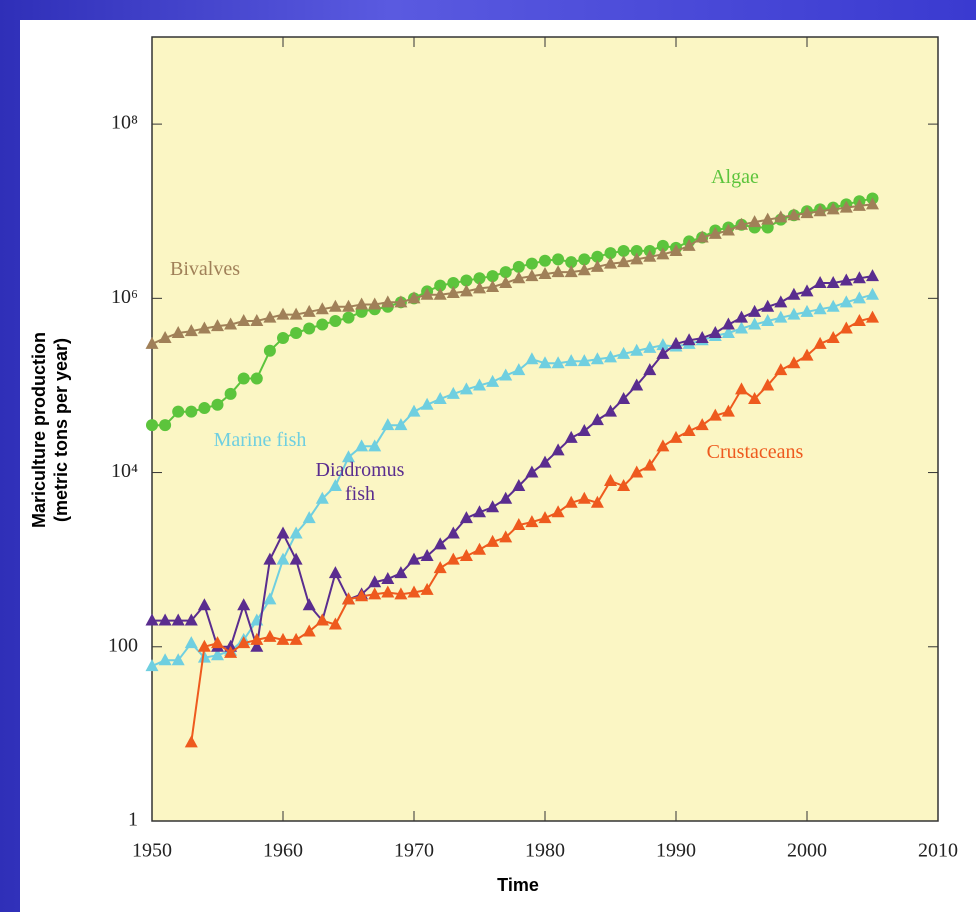  Describe the element at coordinates (152, 851) in the screenshot. I see `x-tick-label: 1950` at that location.